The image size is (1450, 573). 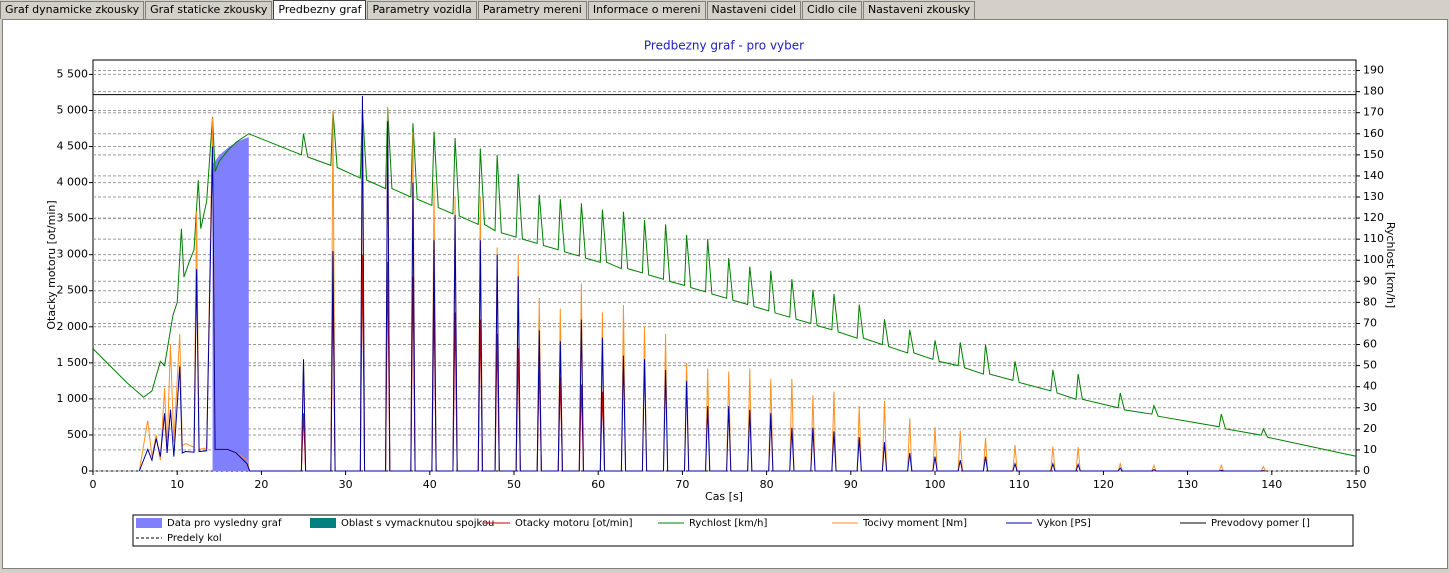 I want to click on y-tick-label: 3 500, so click(x=73, y=218).